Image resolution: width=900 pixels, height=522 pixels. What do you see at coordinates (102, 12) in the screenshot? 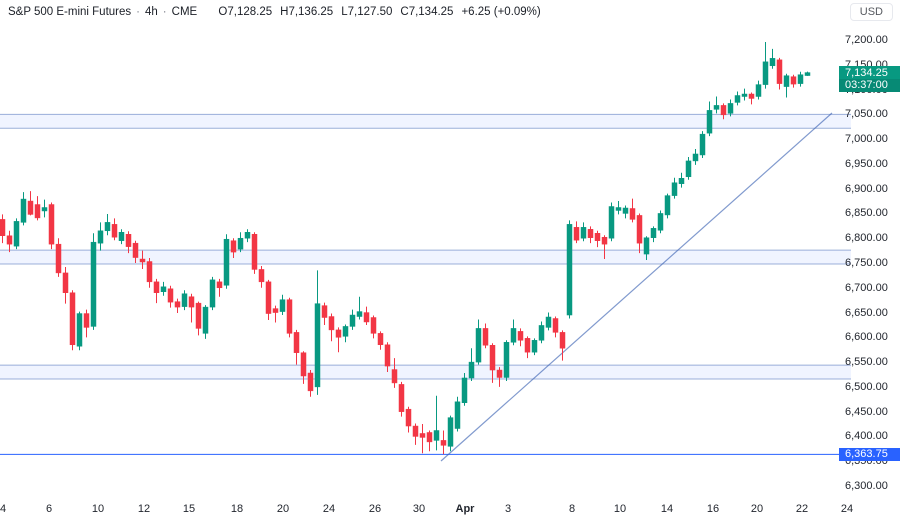
I see `symbol-title: S&P 500 E-mini Futures · 4h · CME` at bounding box center [102, 12].